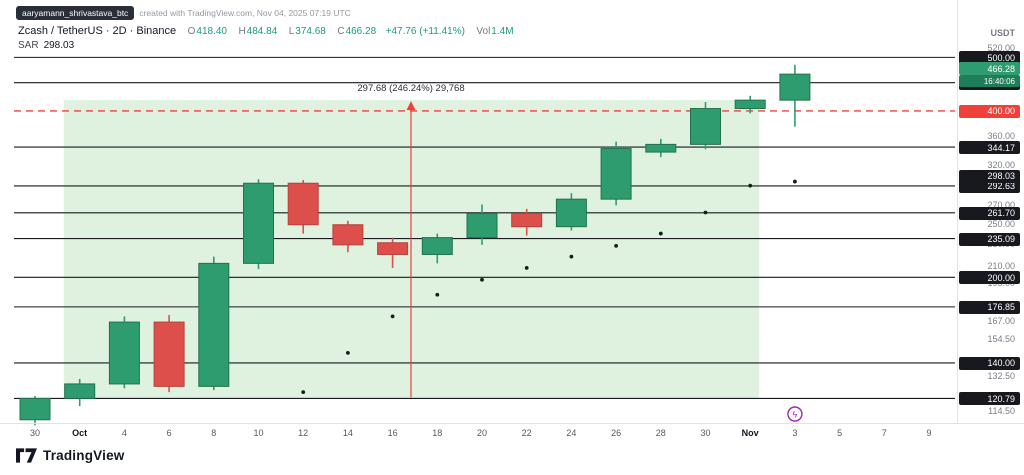 The image size is (1024, 475). I want to click on price-level-badge: 235.09, so click(989, 239).